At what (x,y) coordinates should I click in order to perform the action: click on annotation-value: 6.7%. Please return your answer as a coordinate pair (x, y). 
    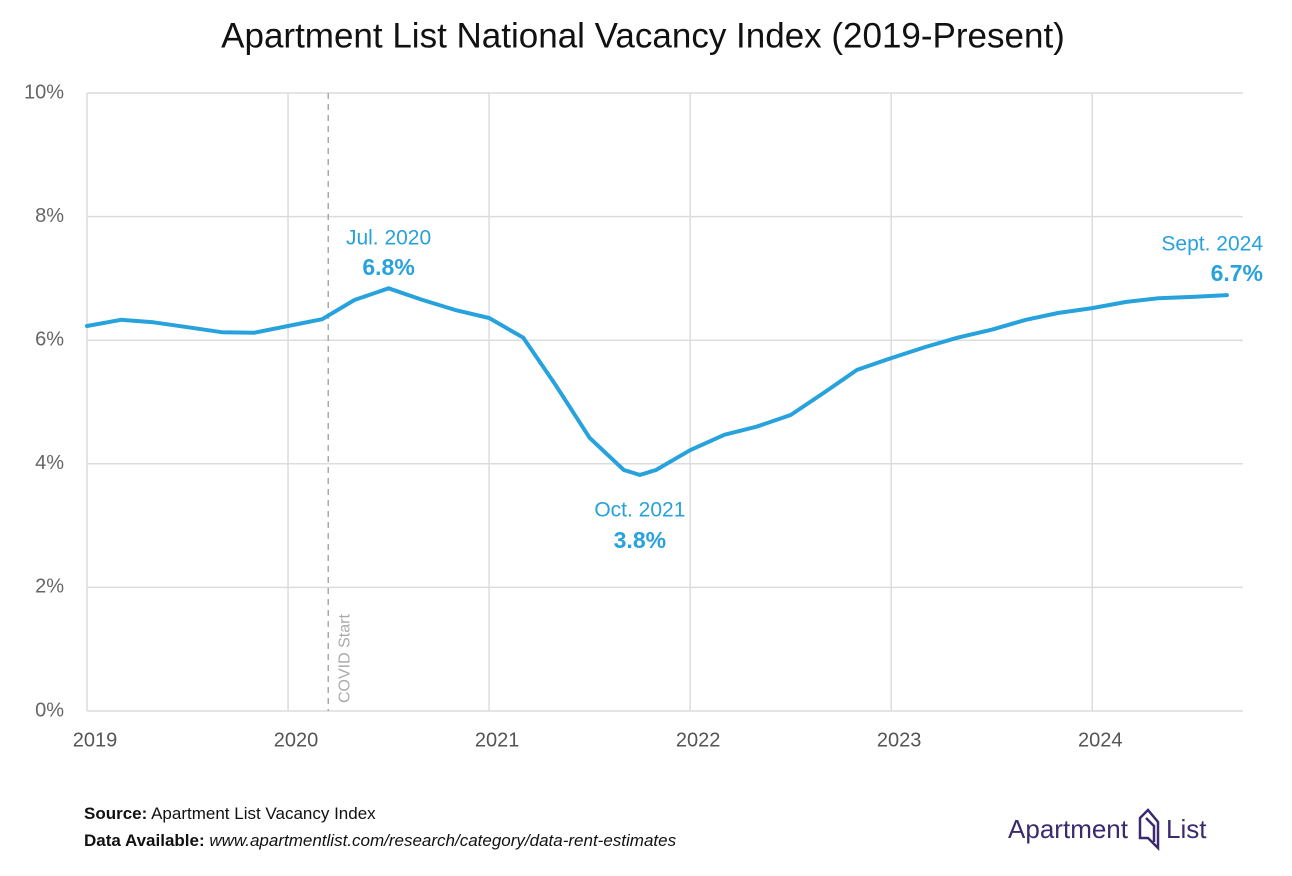
    Looking at the image, I should click on (1237, 273).